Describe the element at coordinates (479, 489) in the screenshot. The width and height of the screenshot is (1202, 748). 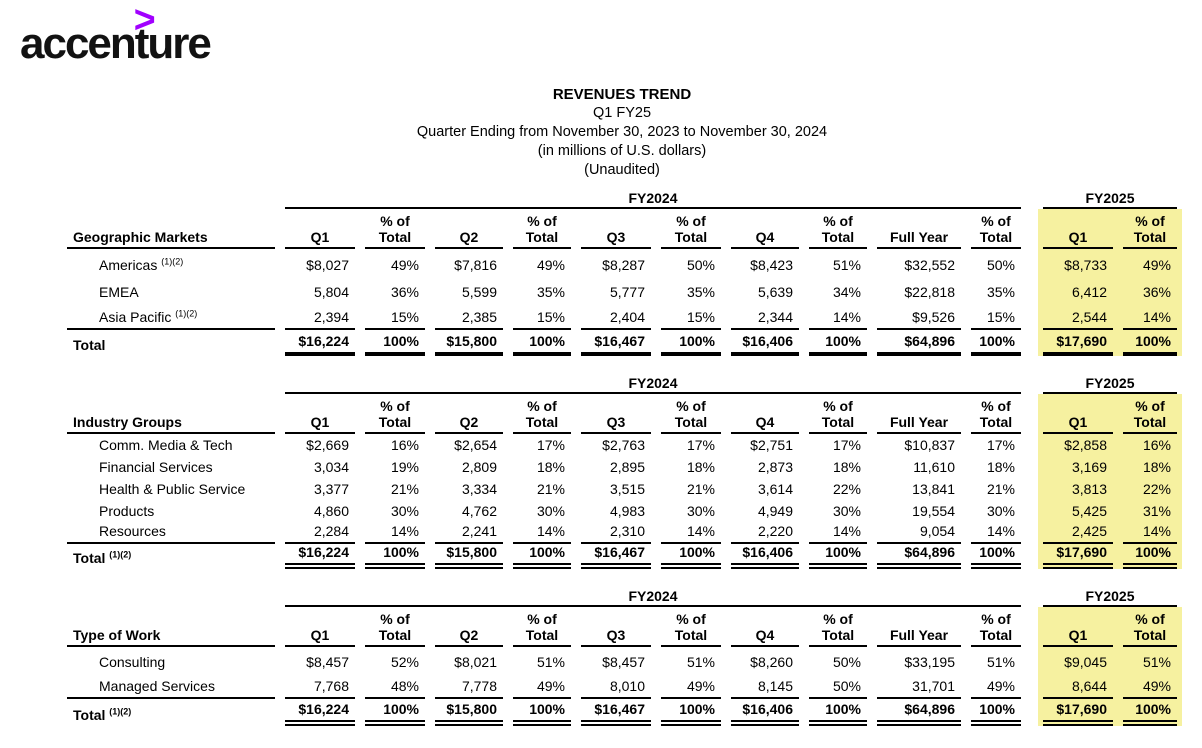
I see `cell-value: 3,334` at that location.